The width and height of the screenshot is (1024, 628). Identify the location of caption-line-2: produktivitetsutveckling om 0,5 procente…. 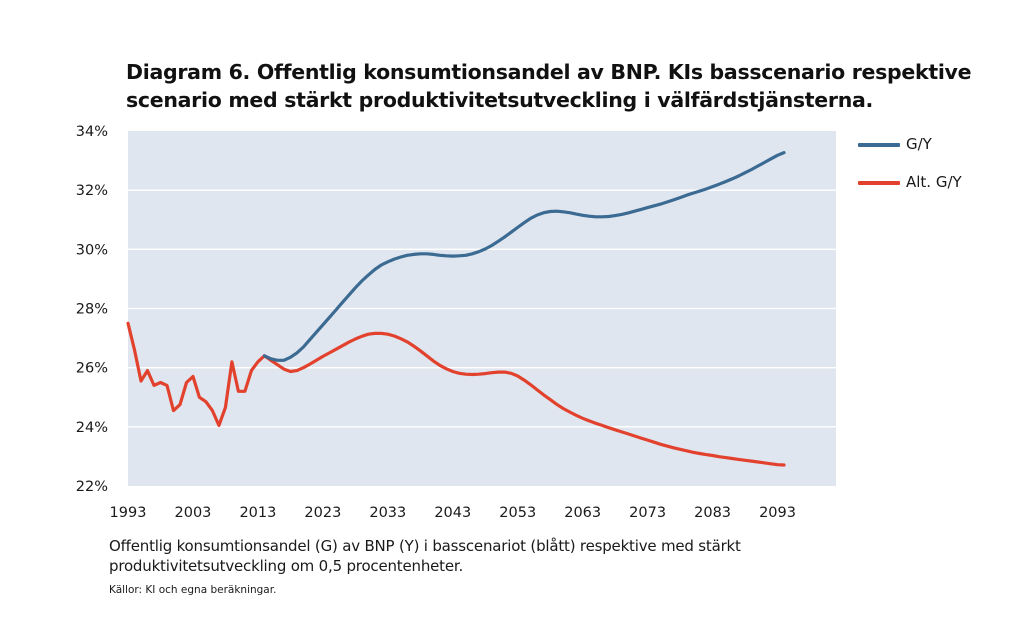
(286, 566).